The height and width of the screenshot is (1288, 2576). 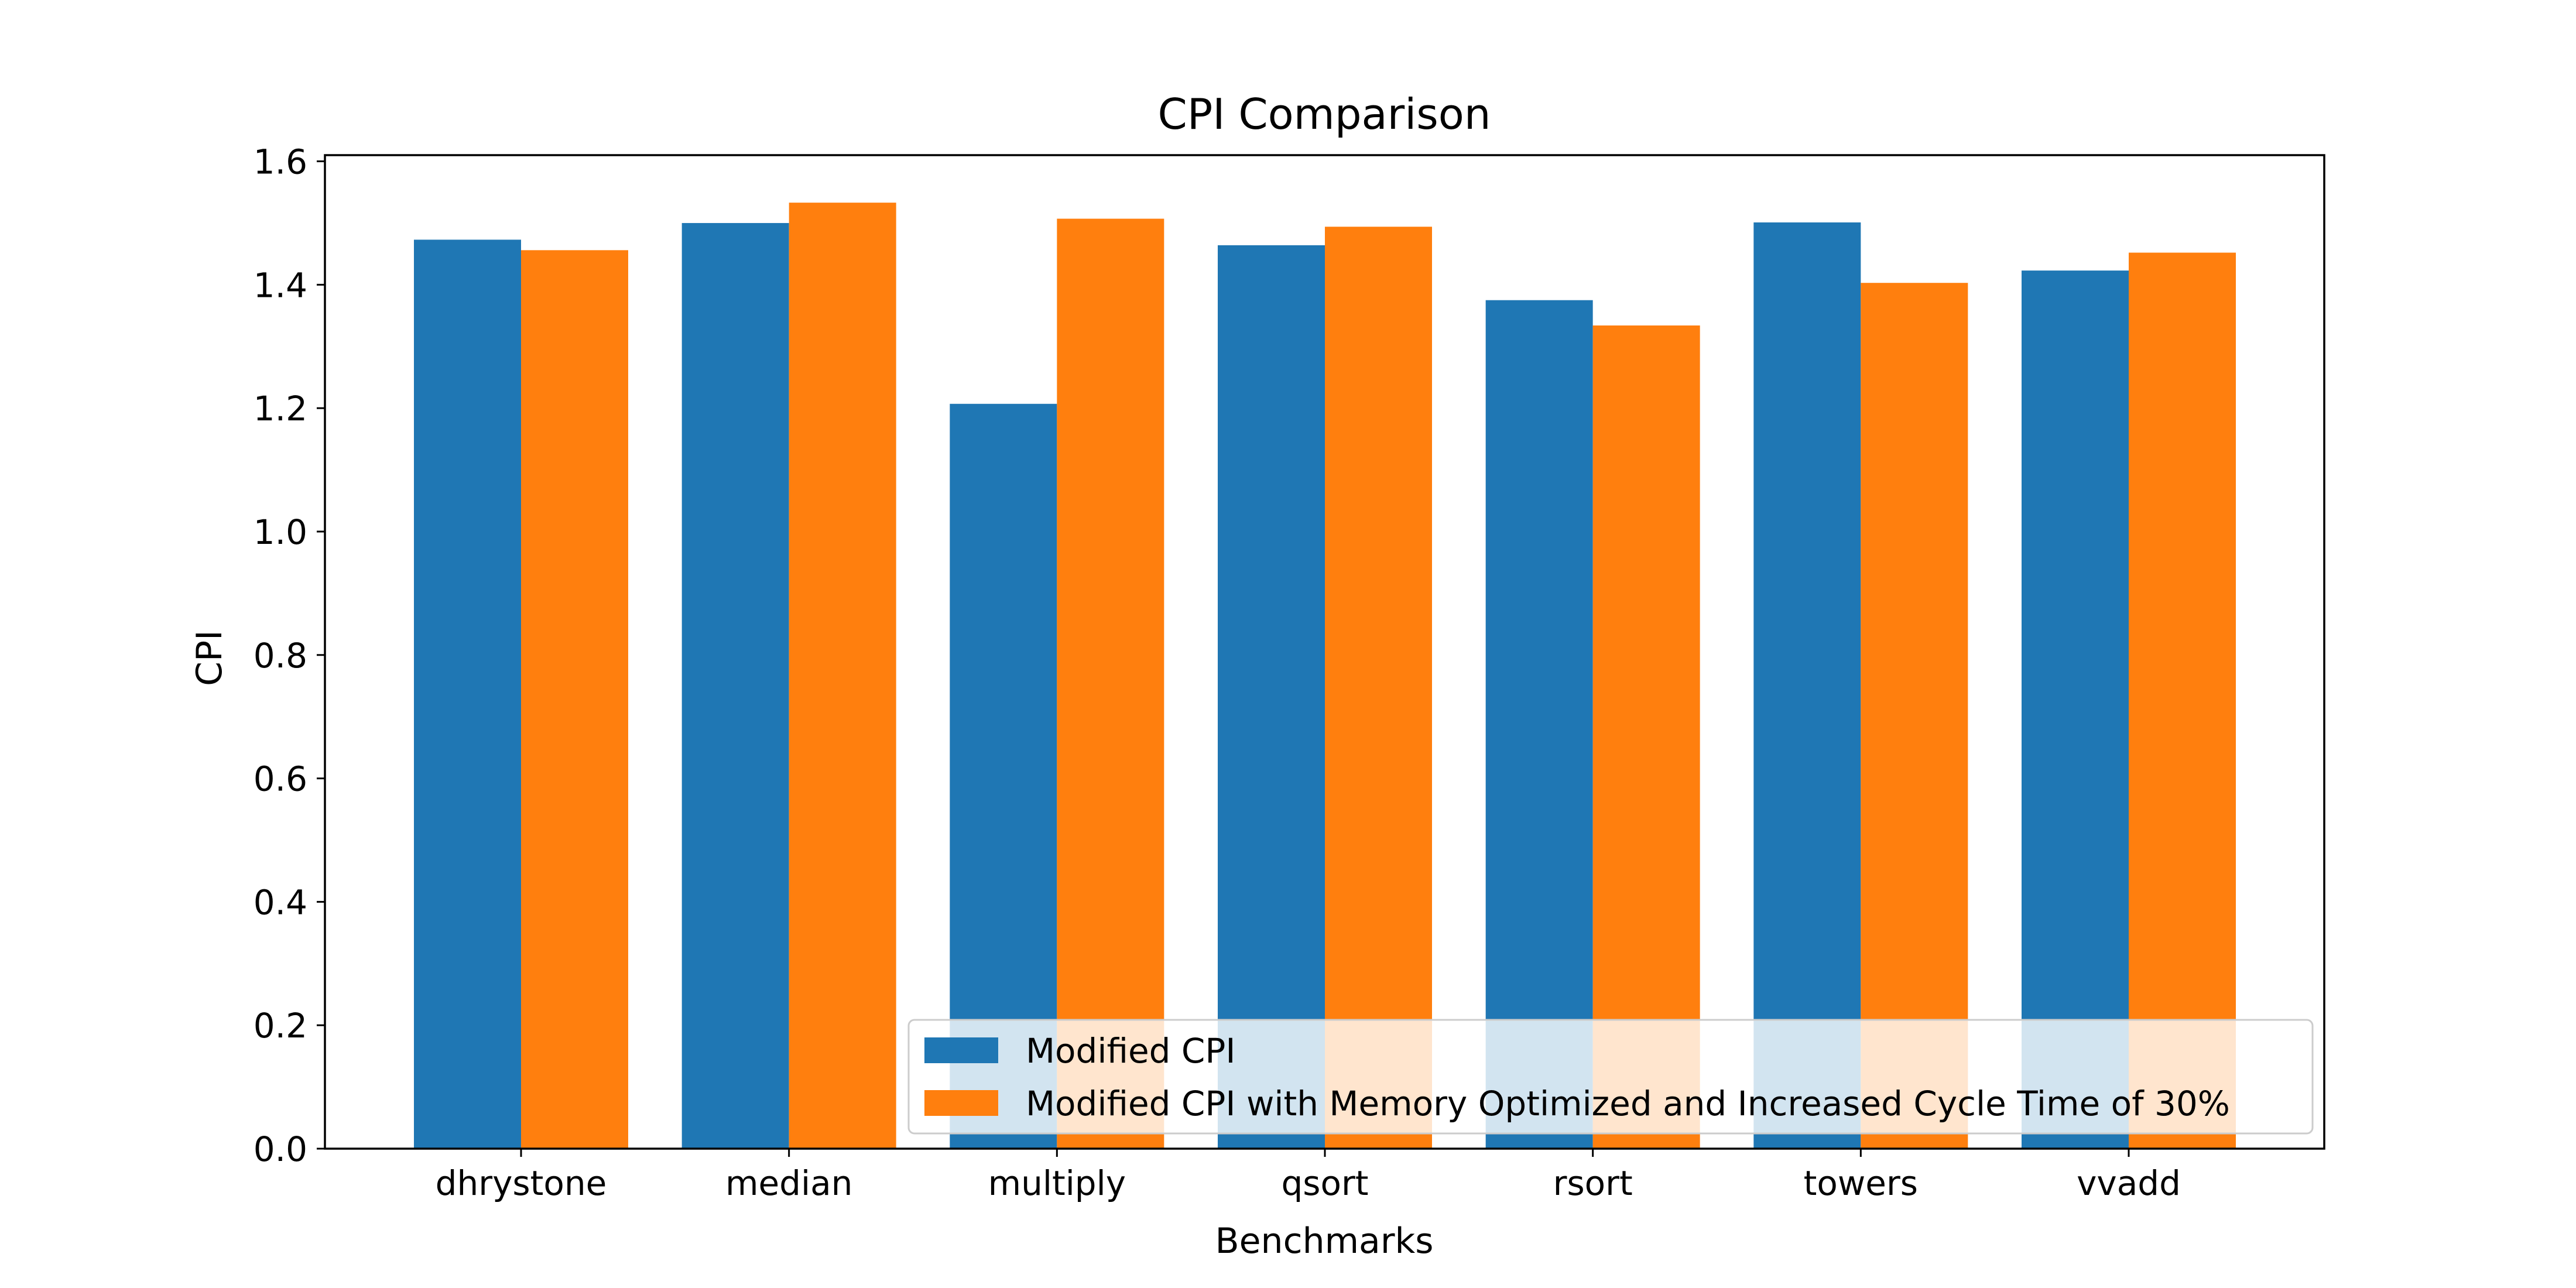 What do you see at coordinates (788, 1183) in the screenshot?
I see `x-tick-label: median` at bounding box center [788, 1183].